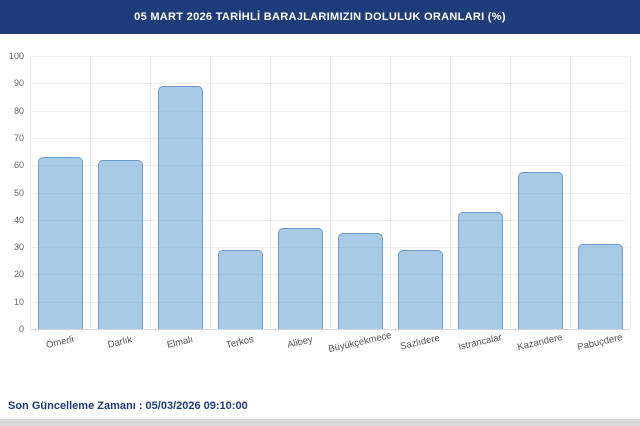  I want to click on bar-darlık, so click(120, 244).